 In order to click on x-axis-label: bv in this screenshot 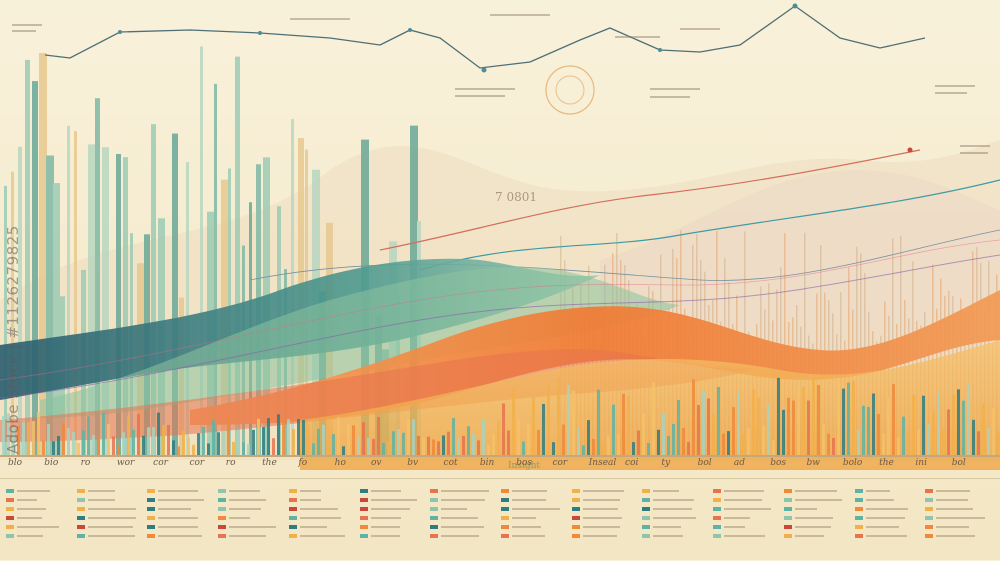, I will do `click(413, 463)`.